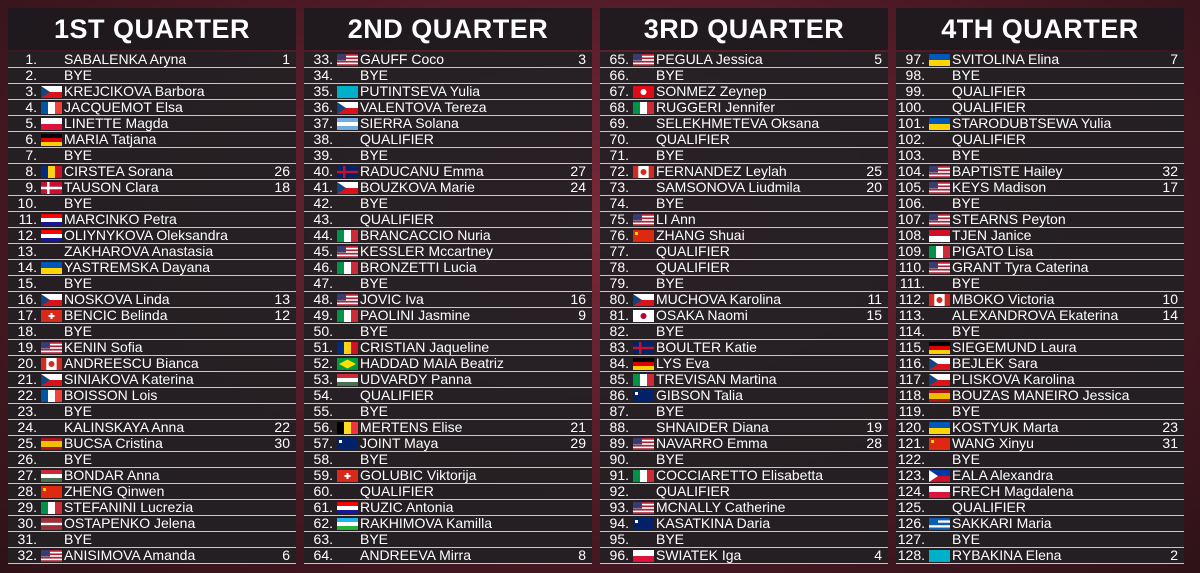  Describe the element at coordinates (425, 235) in the screenshot. I see `player-name: BRANCACCIO Nuria` at that location.